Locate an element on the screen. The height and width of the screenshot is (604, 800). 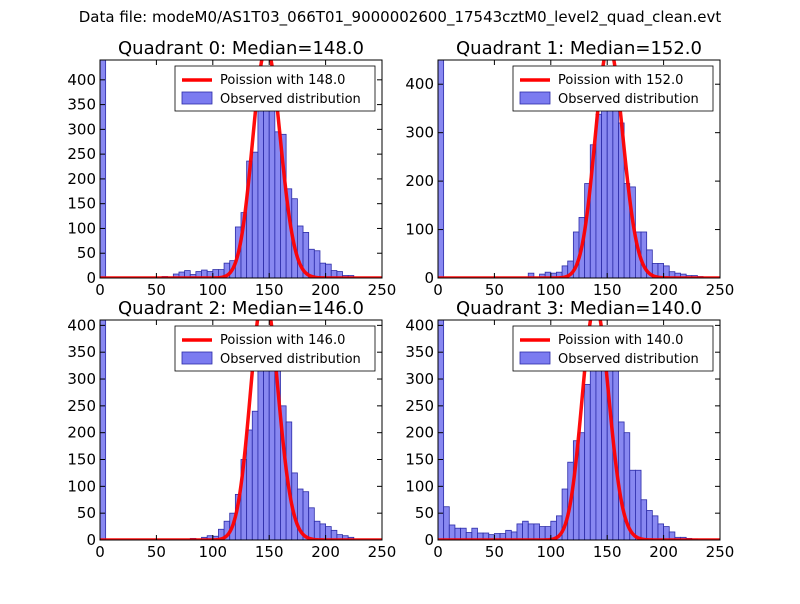
quadrant-2-y-tick-label: 250 is located at coordinates (81, 406).